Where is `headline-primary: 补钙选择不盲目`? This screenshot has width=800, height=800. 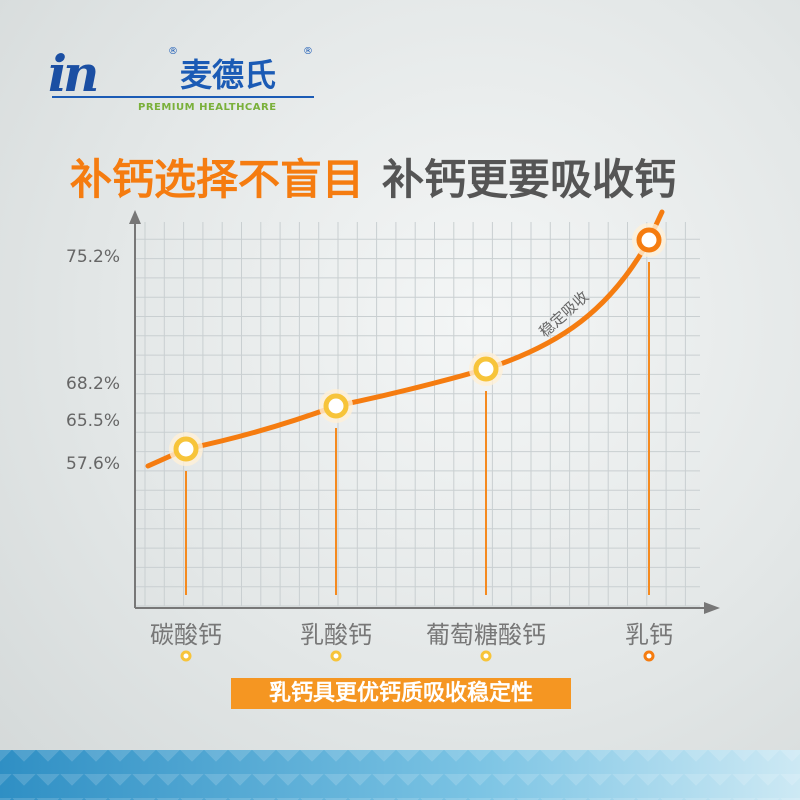 headline-primary: 补钙选择不盲目 is located at coordinates (217, 179).